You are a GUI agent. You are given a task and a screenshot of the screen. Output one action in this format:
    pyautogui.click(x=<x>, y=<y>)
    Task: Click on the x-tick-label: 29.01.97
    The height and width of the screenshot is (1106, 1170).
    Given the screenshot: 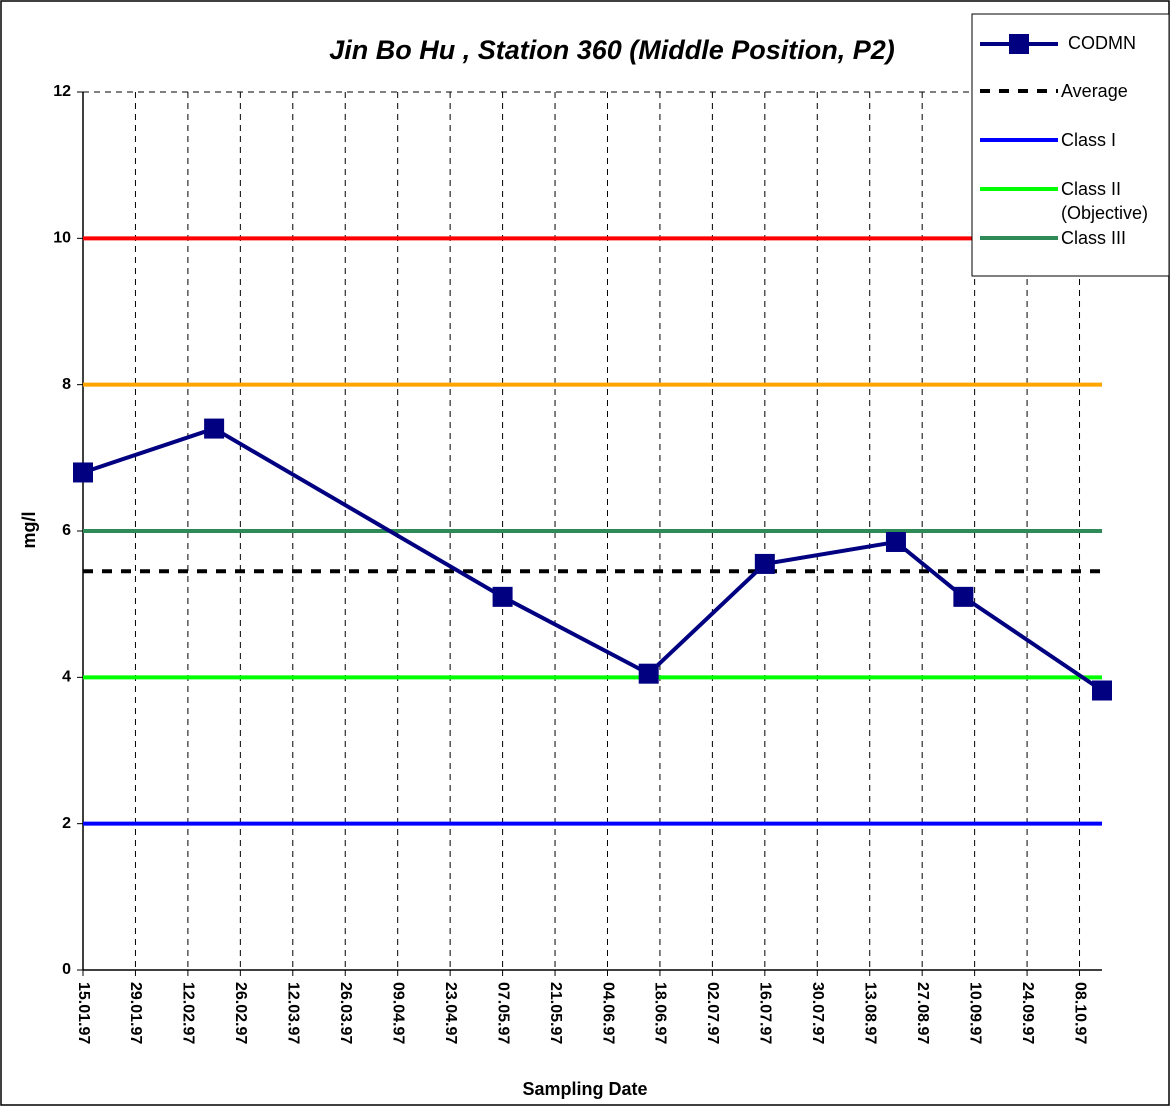 What is the action you would take?
    pyautogui.click(x=135, y=1013)
    